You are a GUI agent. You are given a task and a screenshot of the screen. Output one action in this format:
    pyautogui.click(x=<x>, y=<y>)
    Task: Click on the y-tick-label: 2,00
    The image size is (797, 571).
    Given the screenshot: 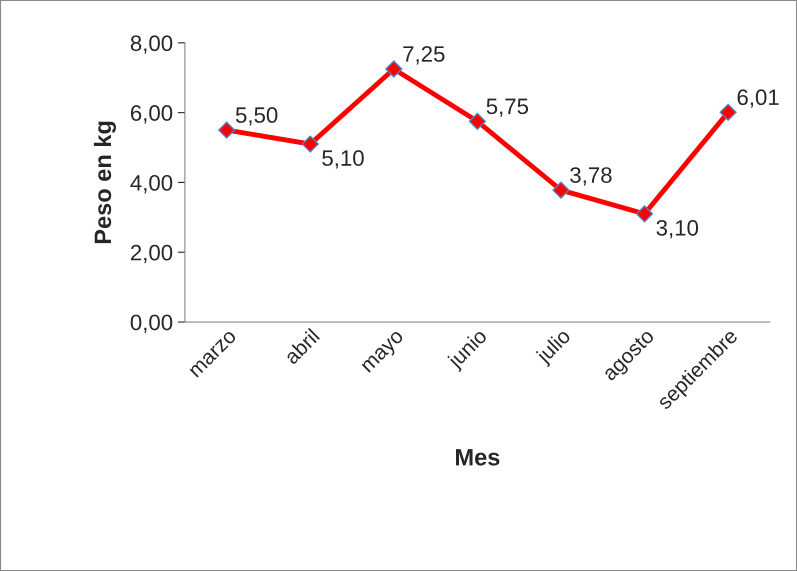 What is the action you would take?
    pyautogui.click(x=151, y=254)
    